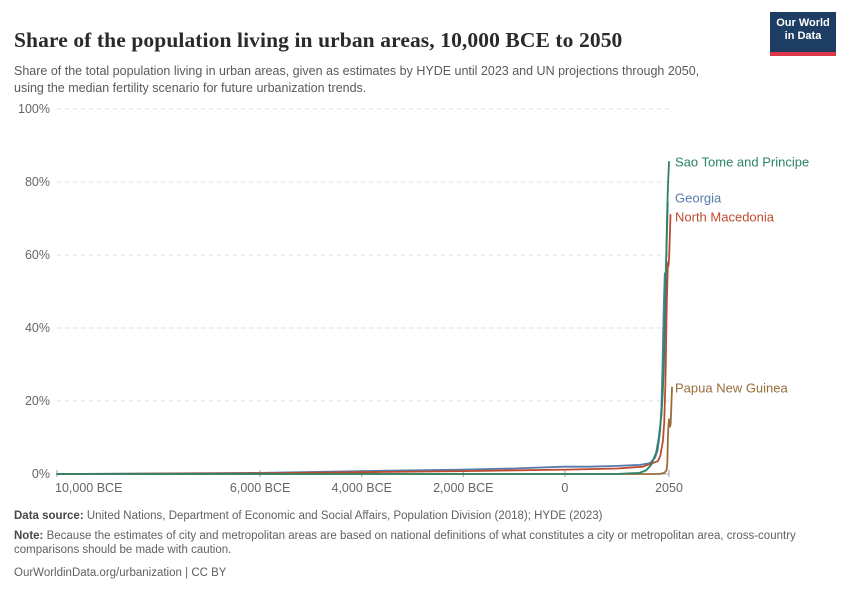  What do you see at coordinates (37, 328) in the screenshot?
I see `y-tick-label: 40%` at bounding box center [37, 328].